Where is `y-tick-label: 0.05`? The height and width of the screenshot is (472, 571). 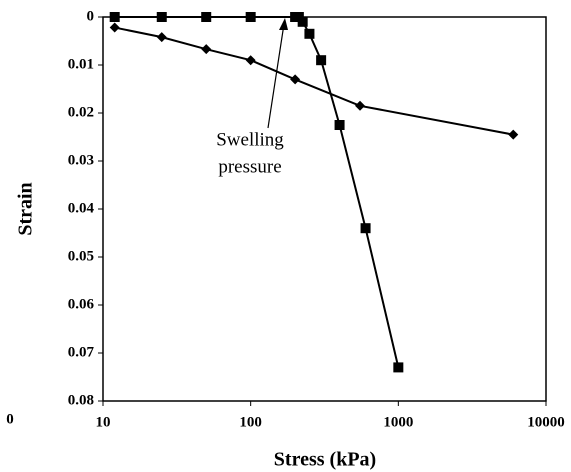
y-tick-label: 0.05 is located at coordinates (81, 256).